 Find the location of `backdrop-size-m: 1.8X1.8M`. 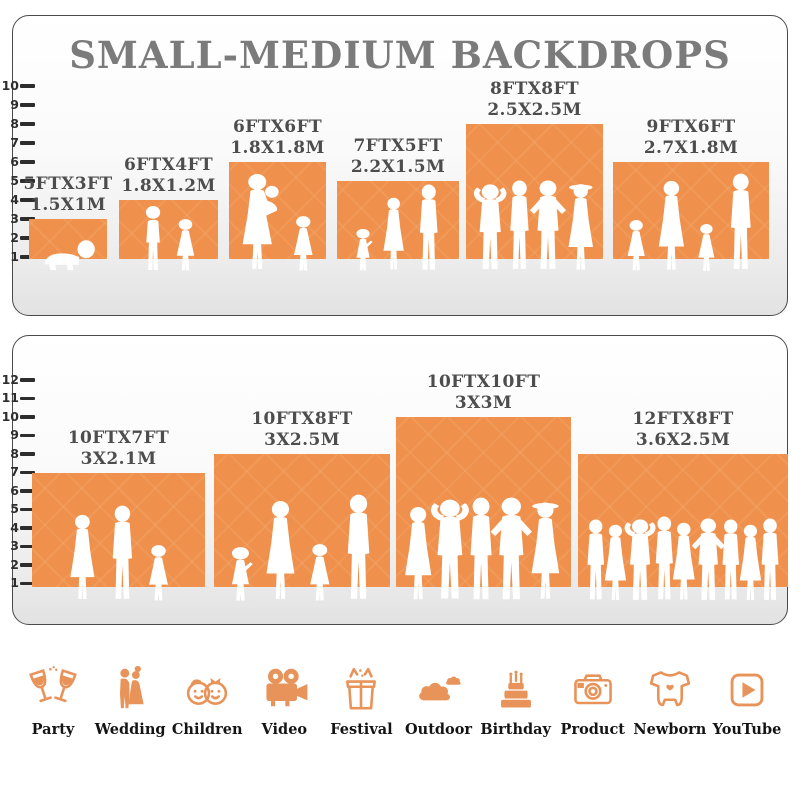

backdrop-size-m: 1.8X1.8M is located at coordinates (277, 148).